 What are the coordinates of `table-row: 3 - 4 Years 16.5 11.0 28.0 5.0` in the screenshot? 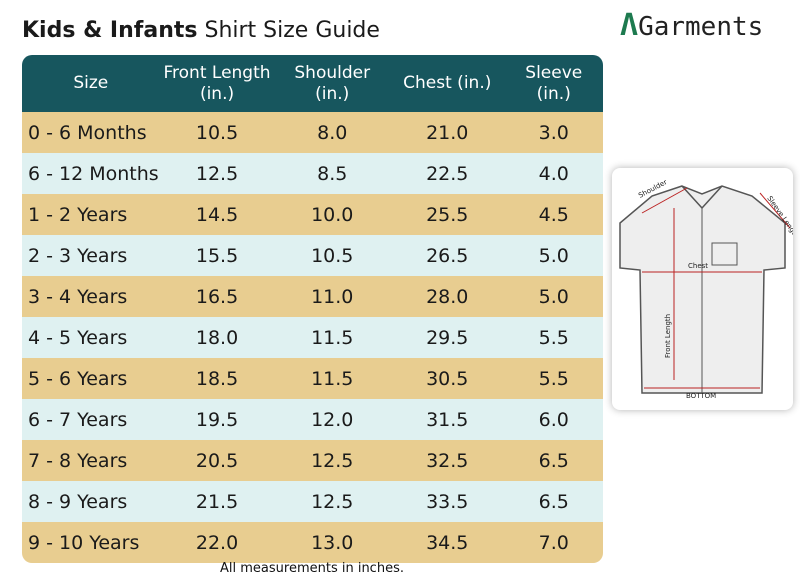 It's located at (312, 296).